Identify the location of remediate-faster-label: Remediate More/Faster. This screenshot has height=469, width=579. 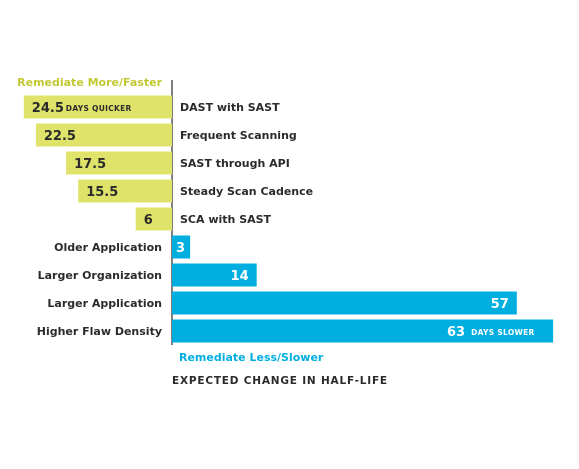
(89, 82).